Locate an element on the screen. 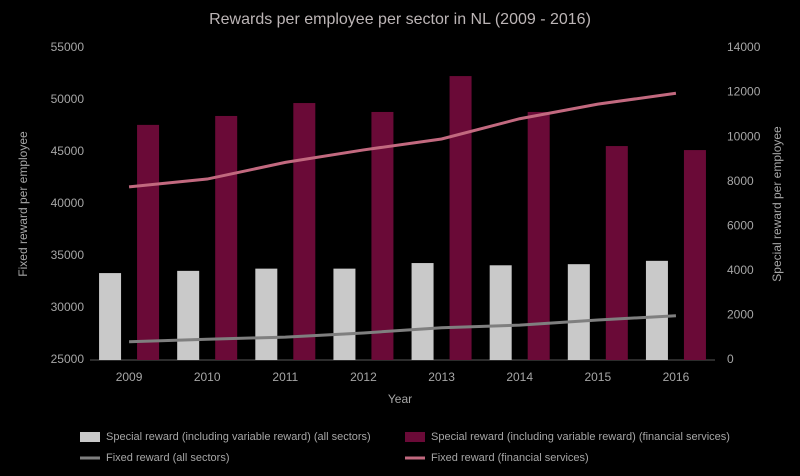  y-tick-label: 30000 is located at coordinates (68, 307).